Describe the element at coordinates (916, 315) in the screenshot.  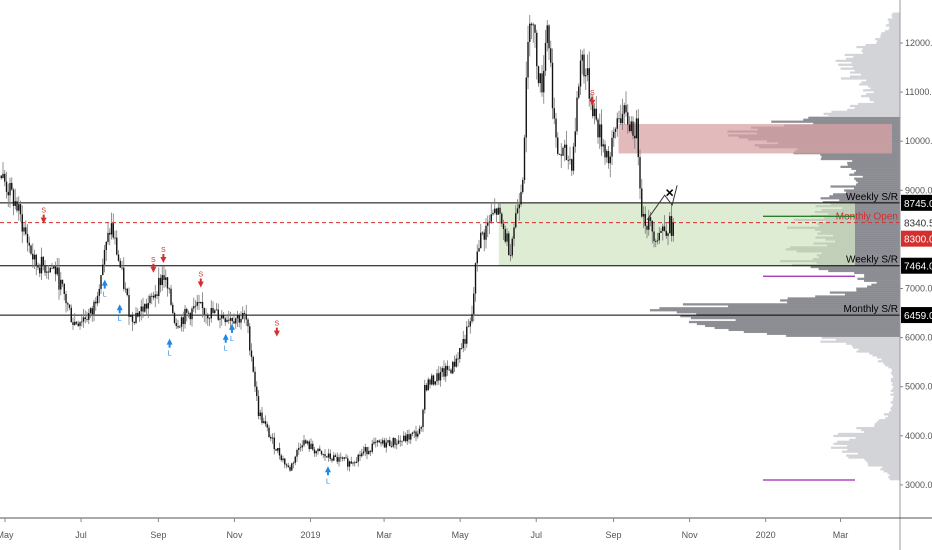
I see `price-tag` at that location.